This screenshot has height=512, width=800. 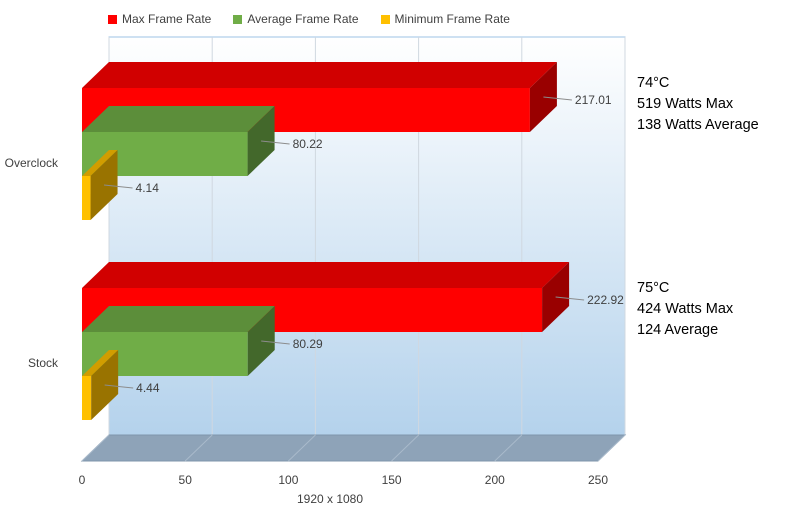 I want to click on x-axis-title: 1920 x 1080, so click(x=330, y=499).